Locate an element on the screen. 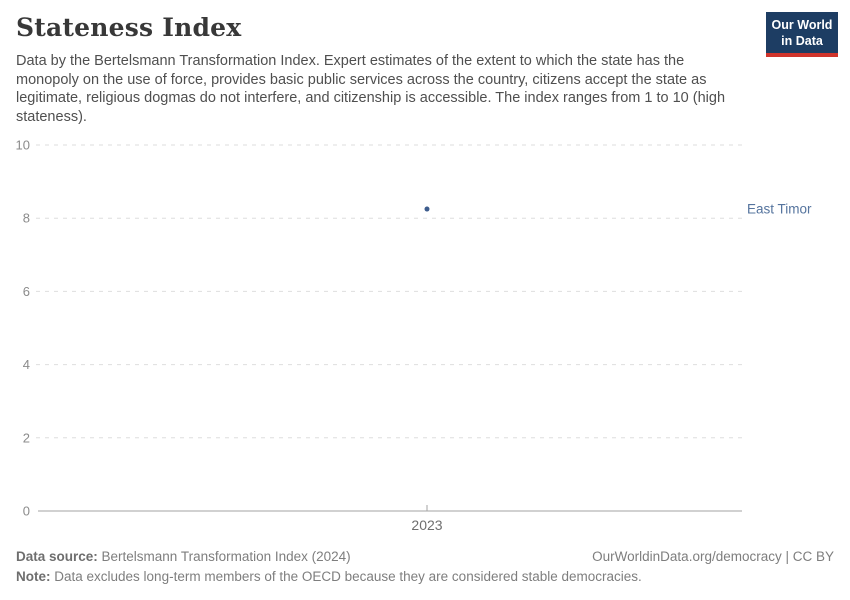  owid-logo-line2: in Data is located at coordinates (802, 41).